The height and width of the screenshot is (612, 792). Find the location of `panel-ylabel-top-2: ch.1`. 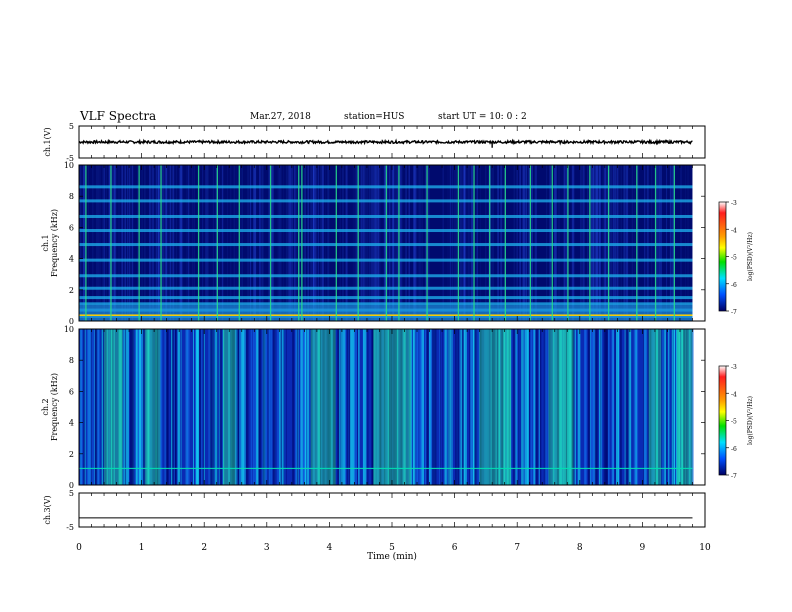

panel-ylabel-top-2: ch.1 is located at coordinates (45, 242).